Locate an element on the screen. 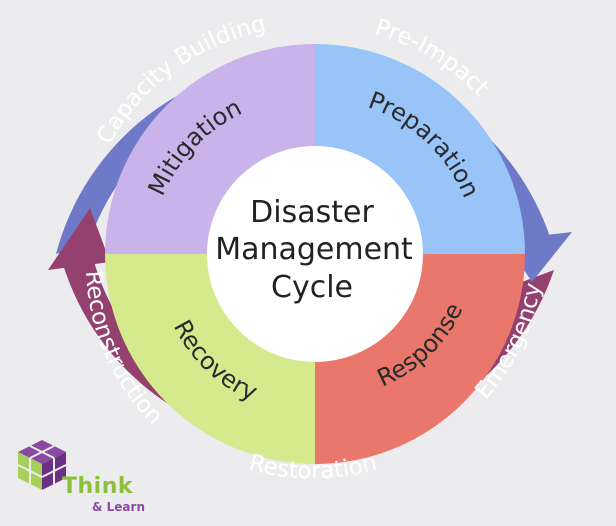 This screenshot has height=526, width=616. think-learn-logo-icon is located at coordinates (42, 465).